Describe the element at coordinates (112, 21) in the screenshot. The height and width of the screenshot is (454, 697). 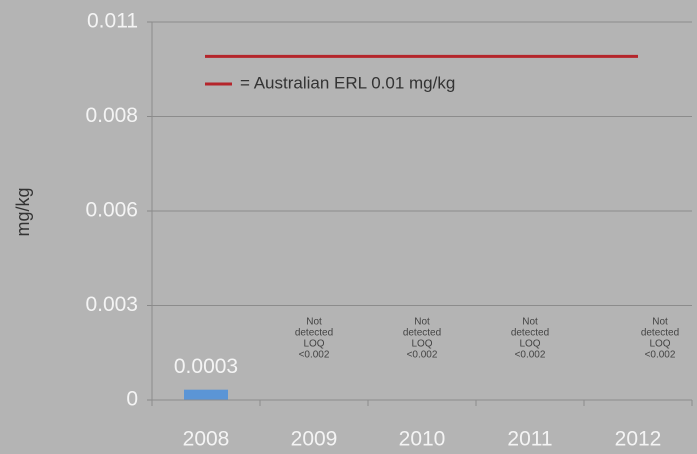
I see `y-tick-label: 0.011` at that location.